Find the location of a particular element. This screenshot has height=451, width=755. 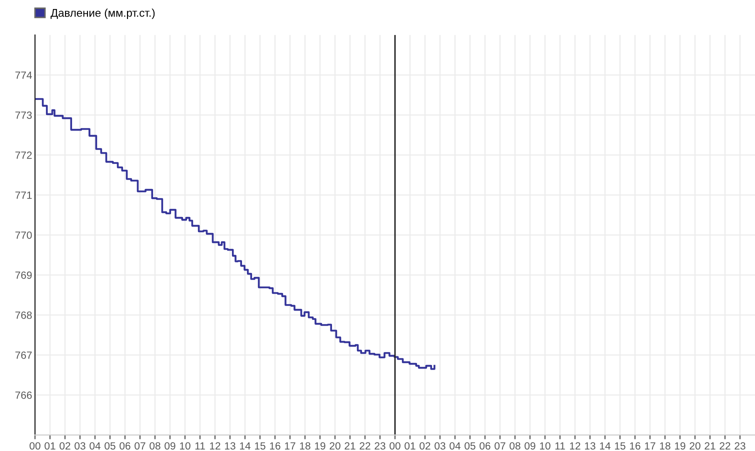

y-tick-label: 767 is located at coordinates (23, 355).